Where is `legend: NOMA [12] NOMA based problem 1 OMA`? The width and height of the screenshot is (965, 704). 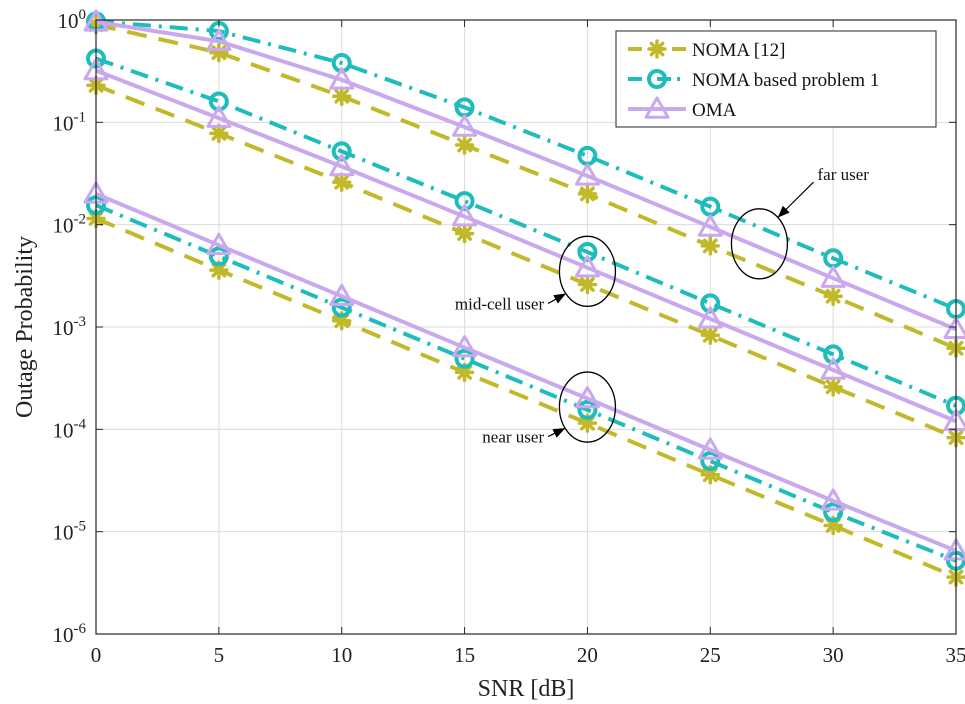
legend: NOMA [12] NOMA based problem 1 OMA is located at coordinates (776, 79).